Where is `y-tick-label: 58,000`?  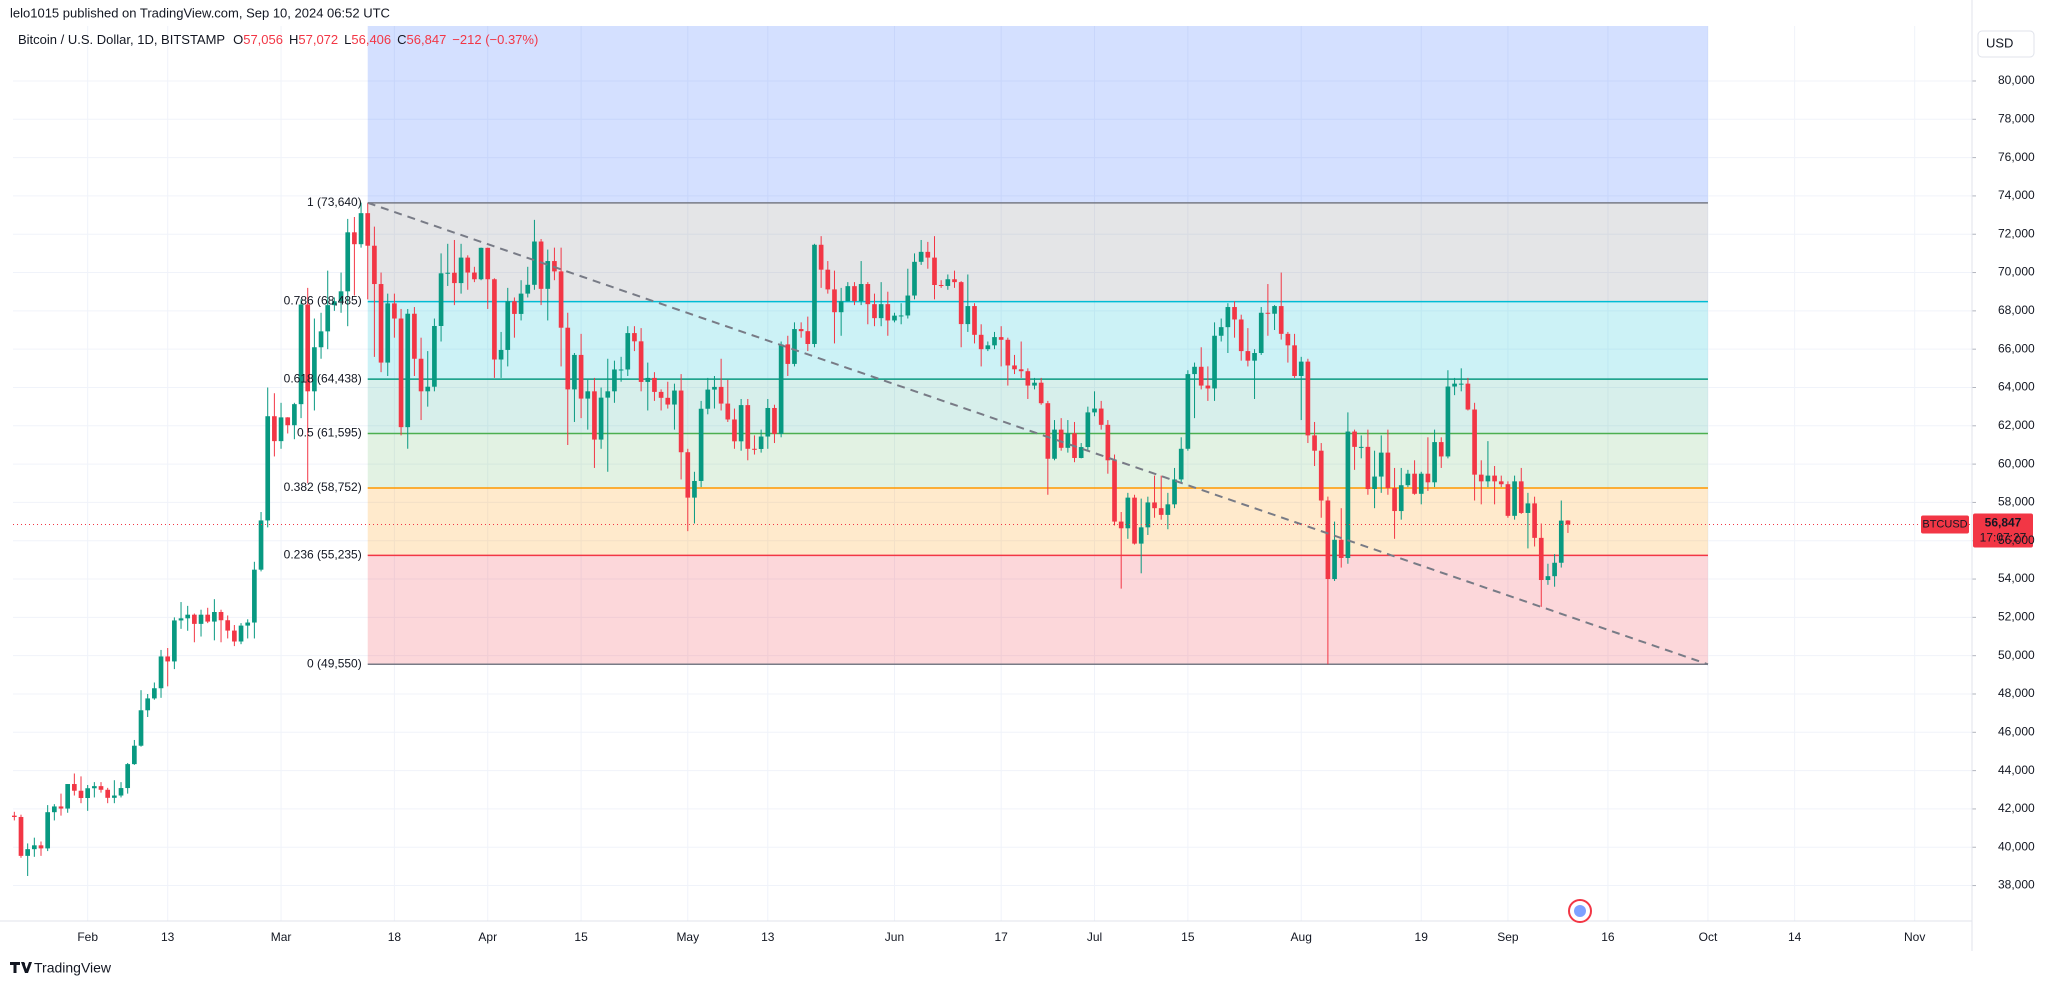
y-tick-label: 58,000 is located at coordinates (2016, 502).